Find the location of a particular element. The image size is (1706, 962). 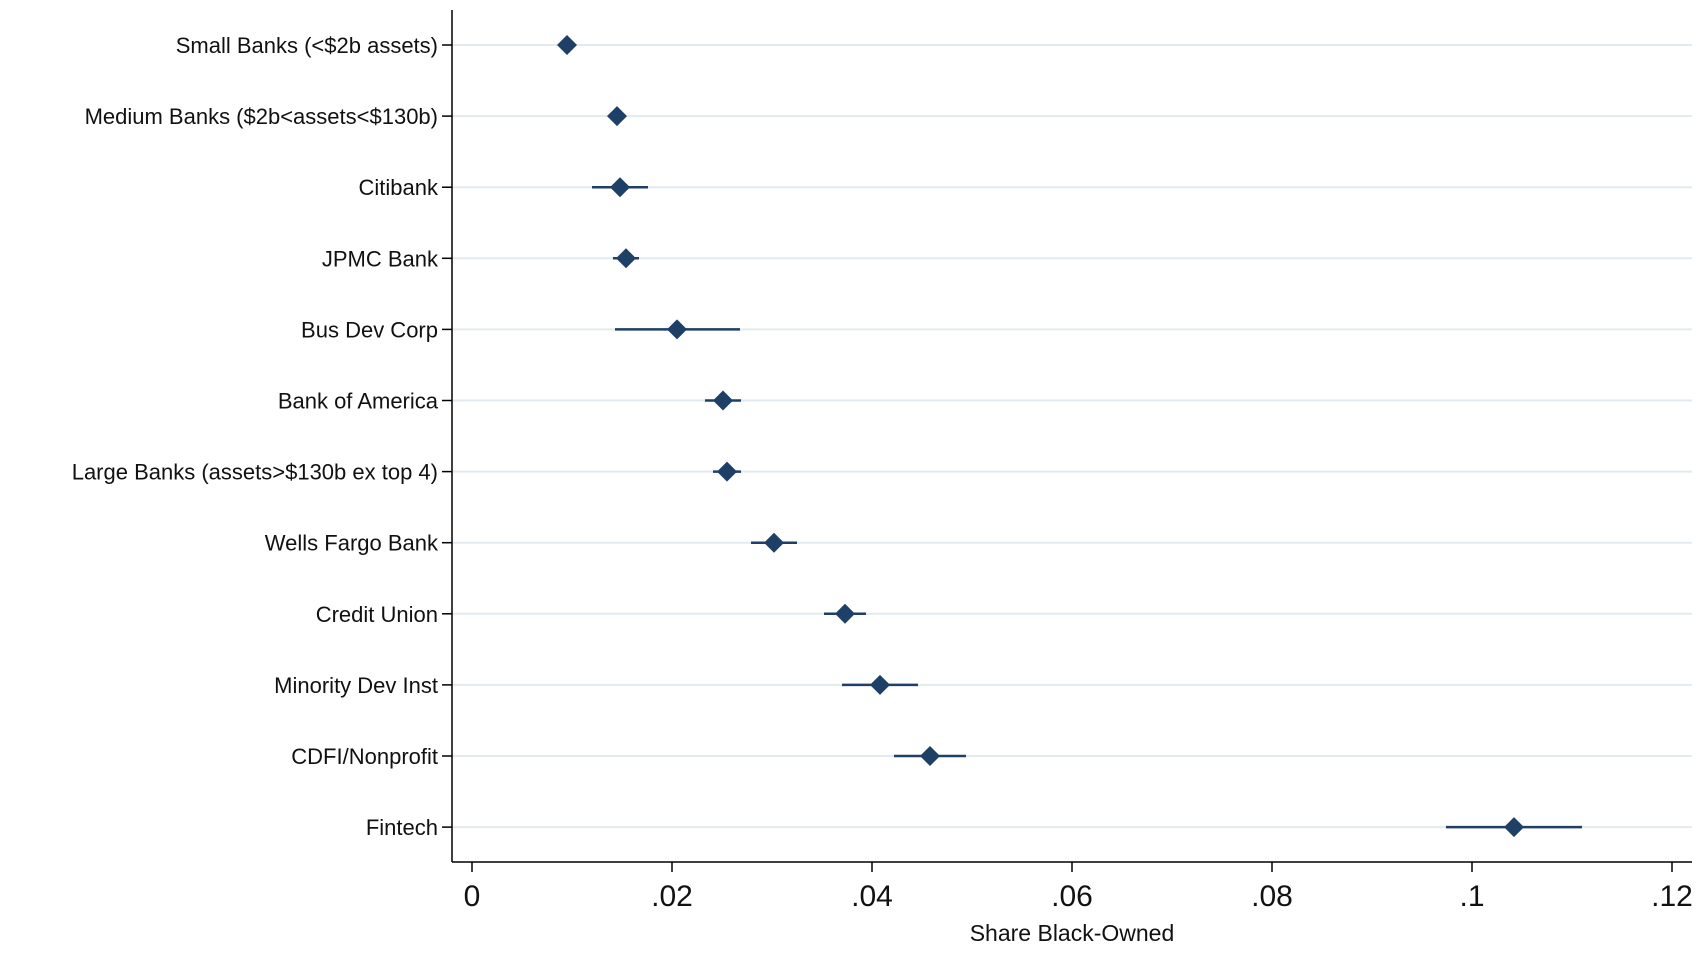

y-tick-label: JPMC Bank is located at coordinates (380, 258).